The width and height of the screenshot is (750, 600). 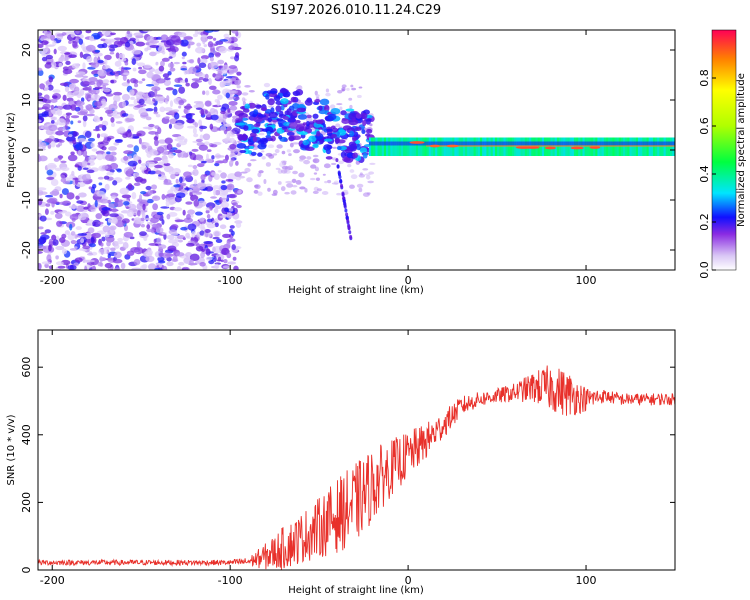 What do you see at coordinates (356, 590) in the screenshot?
I see `snr-x-axis-label: Height of straight line (km)` at bounding box center [356, 590].